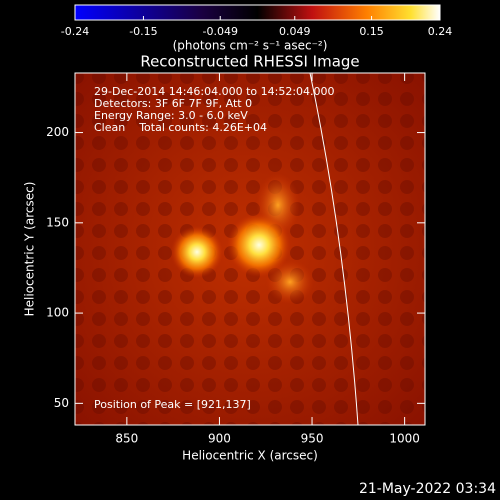  I want to click on x-tick-label: 900, so click(219, 439).